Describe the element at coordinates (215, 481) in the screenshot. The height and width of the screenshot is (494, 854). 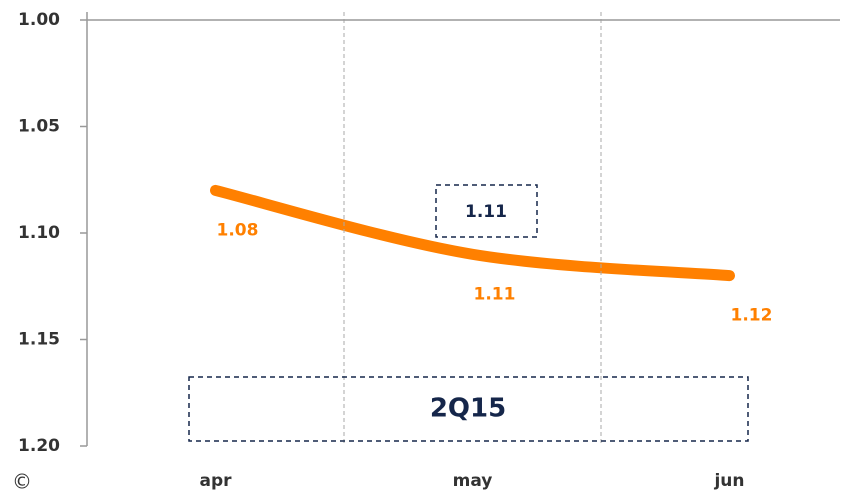
I see `x-tick-label: apr` at that location.